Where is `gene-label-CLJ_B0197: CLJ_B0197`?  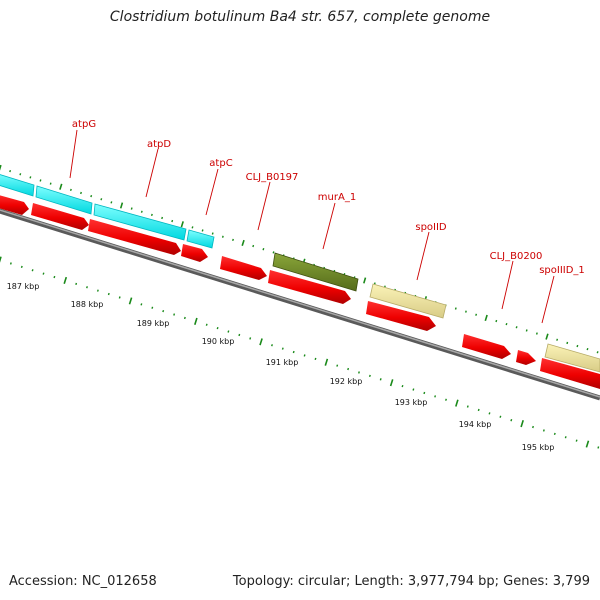 gene-label-CLJ_B0197: CLJ_B0197 is located at coordinates (272, 177).